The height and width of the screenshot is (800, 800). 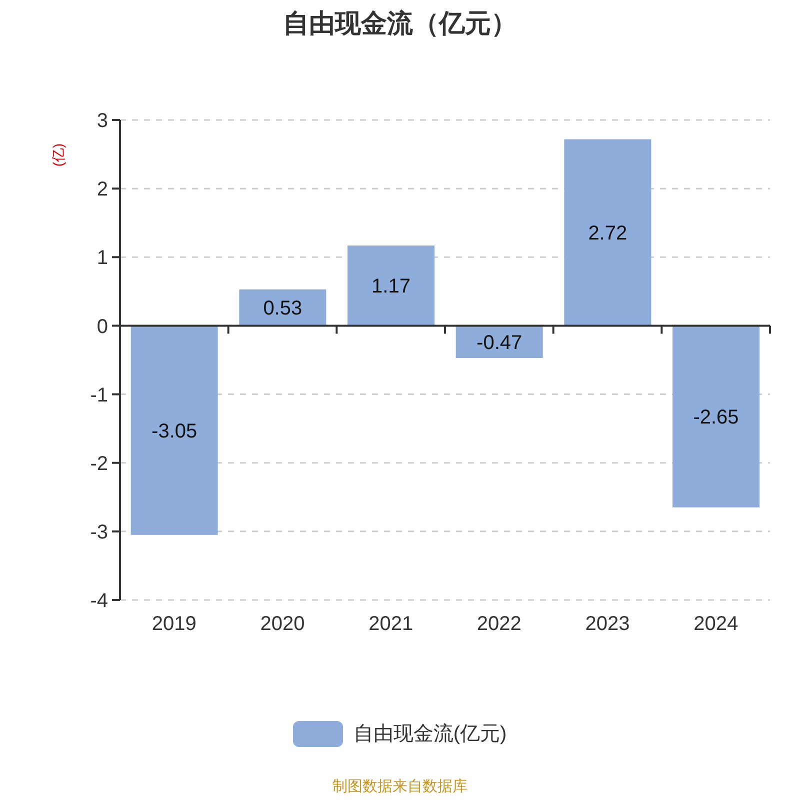 I want to click on y-tick-label: -1, so click(x=99, y=395).